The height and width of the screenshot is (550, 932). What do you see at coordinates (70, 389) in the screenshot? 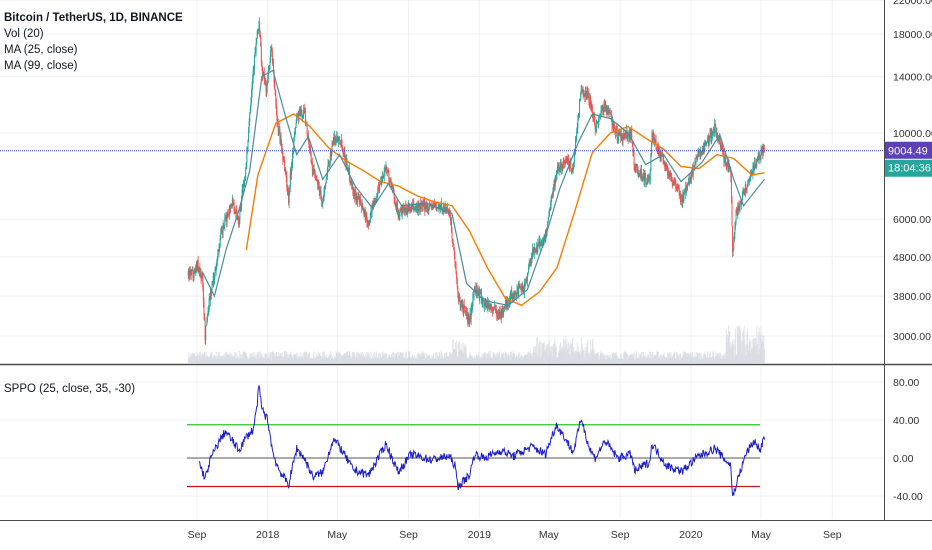
I see `legend-sppo: SPPO (25, close, 35, -30)` at bounding box center [70, 389].